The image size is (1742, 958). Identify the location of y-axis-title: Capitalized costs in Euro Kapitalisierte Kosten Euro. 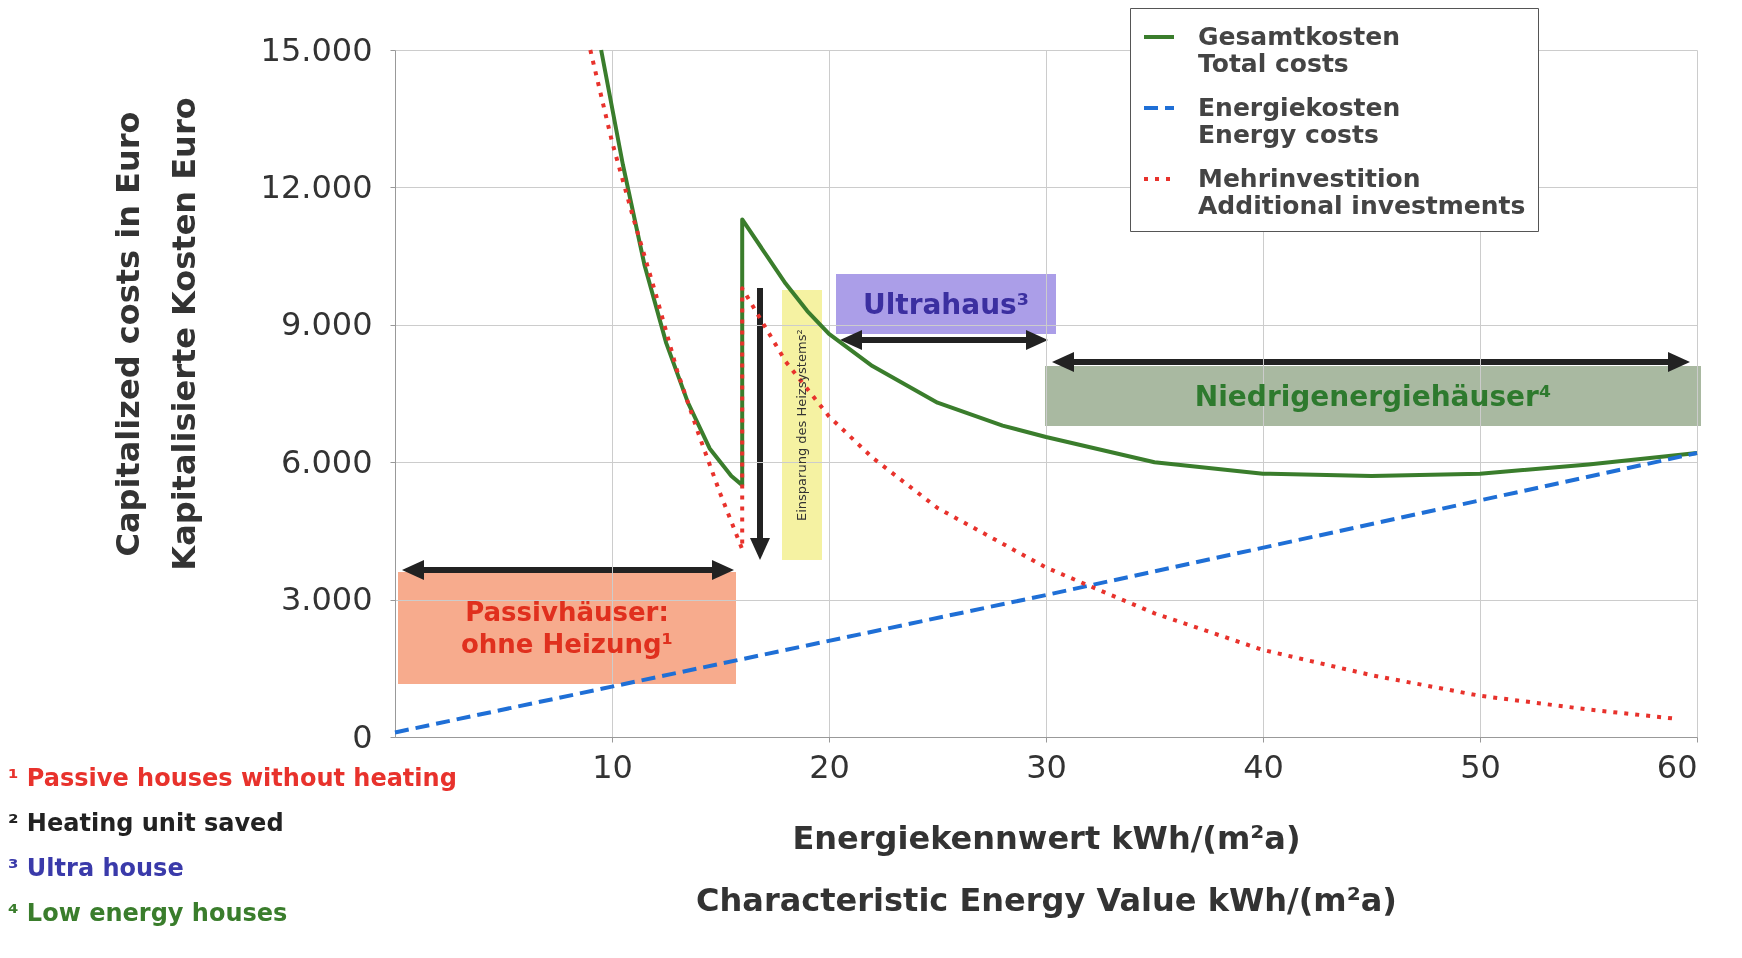
(155, 334).